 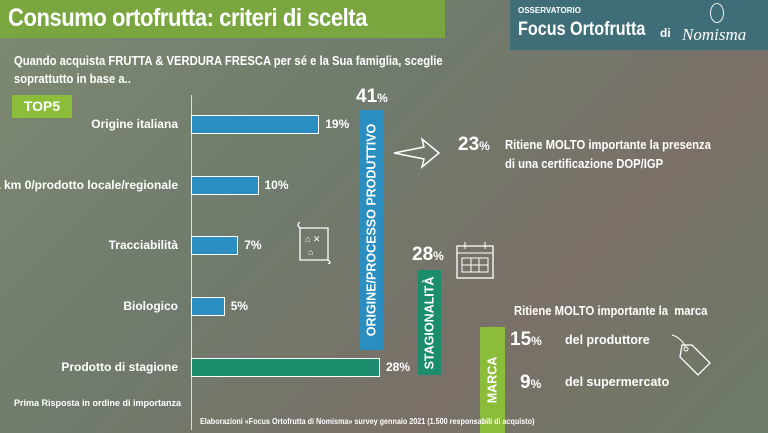 What do you see at coordinates (549, 10) in the screenshot?
I see `logo-observatory: OSSERVATORIO` at bounding box center [549, 10].